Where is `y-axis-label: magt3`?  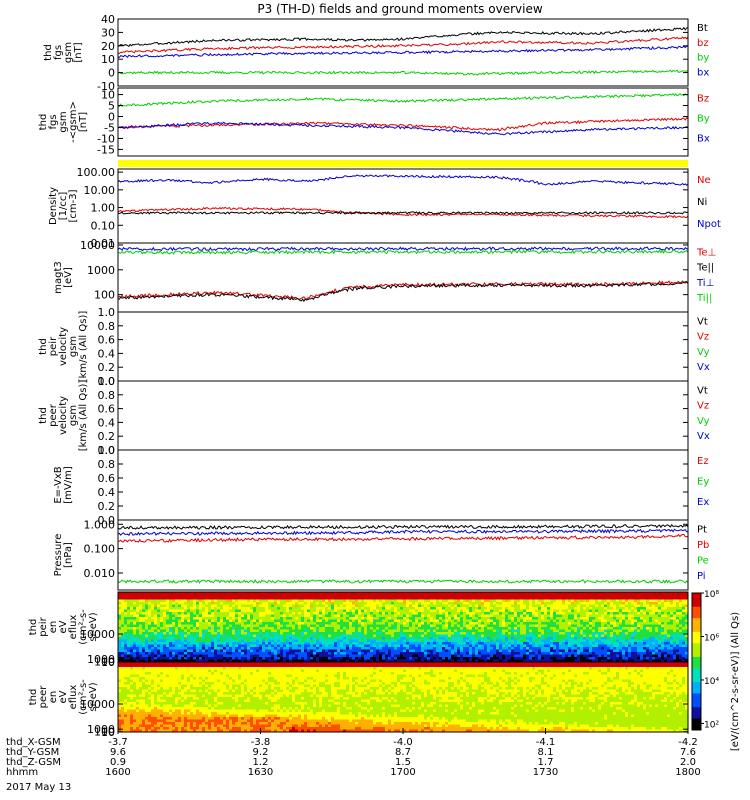 y-axis-label: magt3 is located at coordinates (58, 277).